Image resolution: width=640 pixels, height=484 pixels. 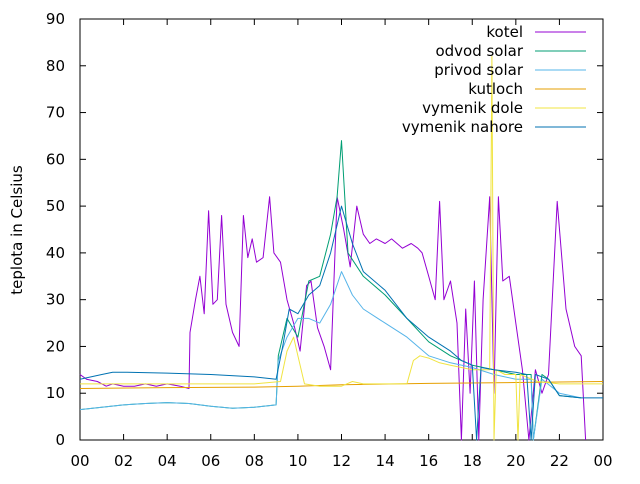 What do you see at coordinates (472, 461) in the screenshot?
I see `x-tick-label: 18` at bounding box center [472, 461].